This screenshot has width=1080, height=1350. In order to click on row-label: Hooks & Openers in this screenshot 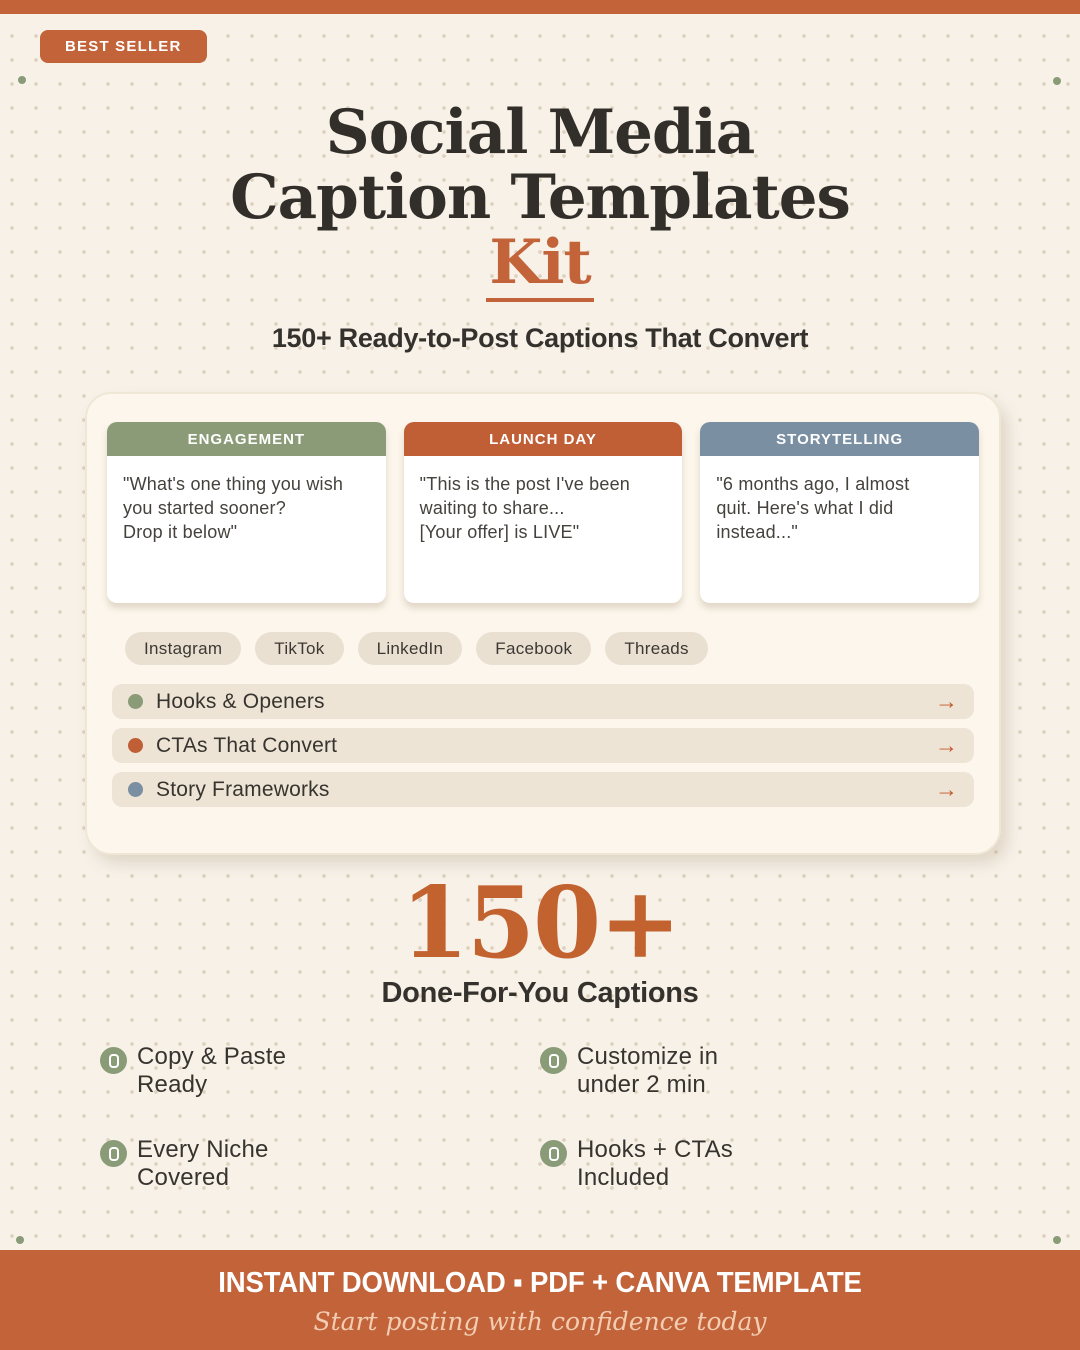, I will do `click(240, 701)`.